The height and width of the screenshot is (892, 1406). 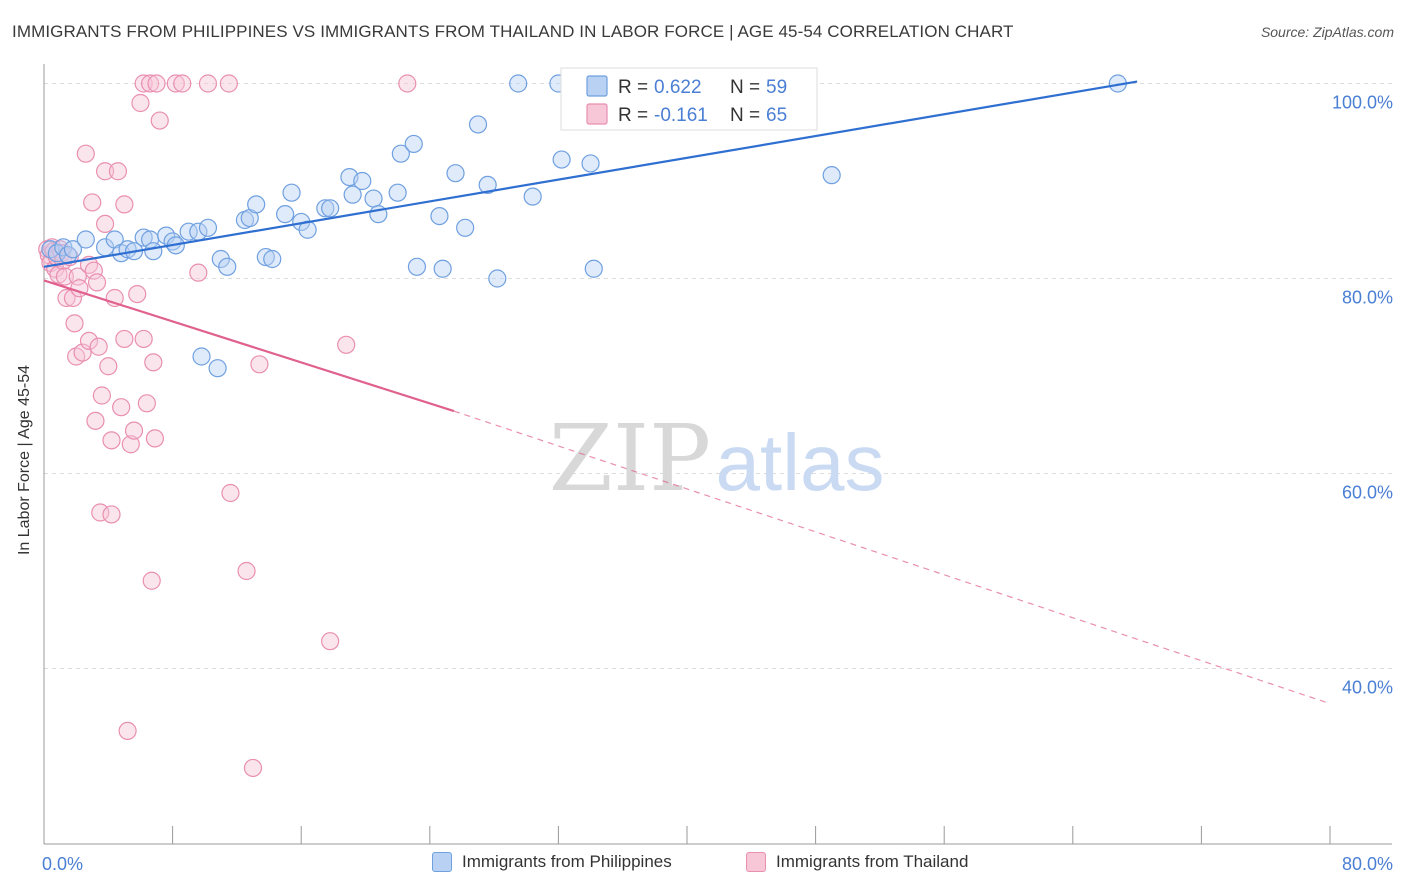 What do you see at coordinates (681, 115) in the screenshot?
I see `legend-r-value: -0.161` at bounding box center [681, 115].